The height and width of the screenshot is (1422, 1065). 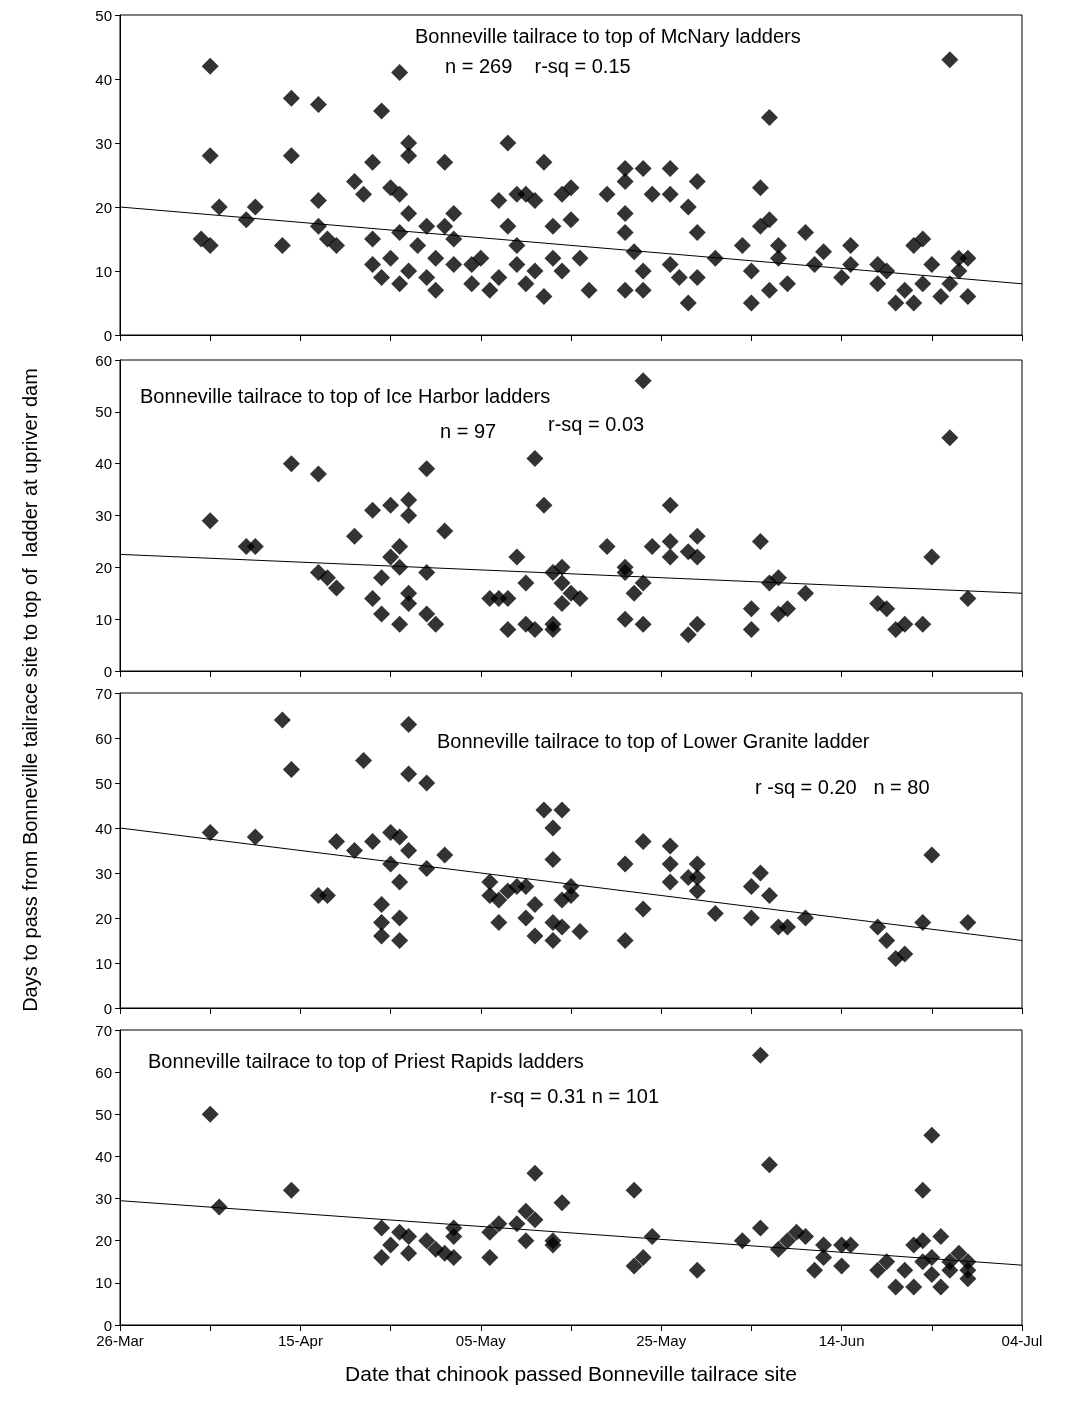 I want to click on annotation: r -sq = 0.20 n = 80, so click(x=842, y=787).